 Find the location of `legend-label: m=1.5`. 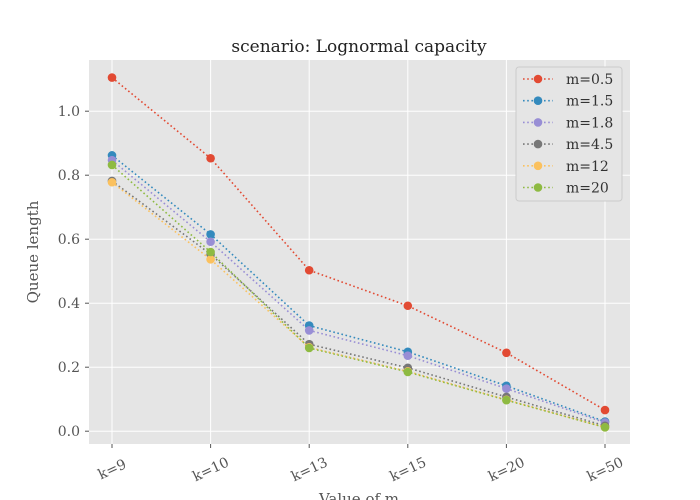

legend-label: m=1.5 is located at coordinates (589, 102).